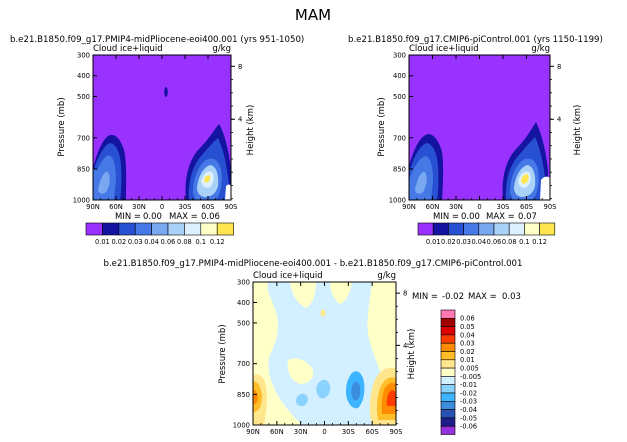 This screenshot has width=627, height=442. Describe the element at coordinates (323, 313) in the screenshot. I see `diff-pos-small` at that location.